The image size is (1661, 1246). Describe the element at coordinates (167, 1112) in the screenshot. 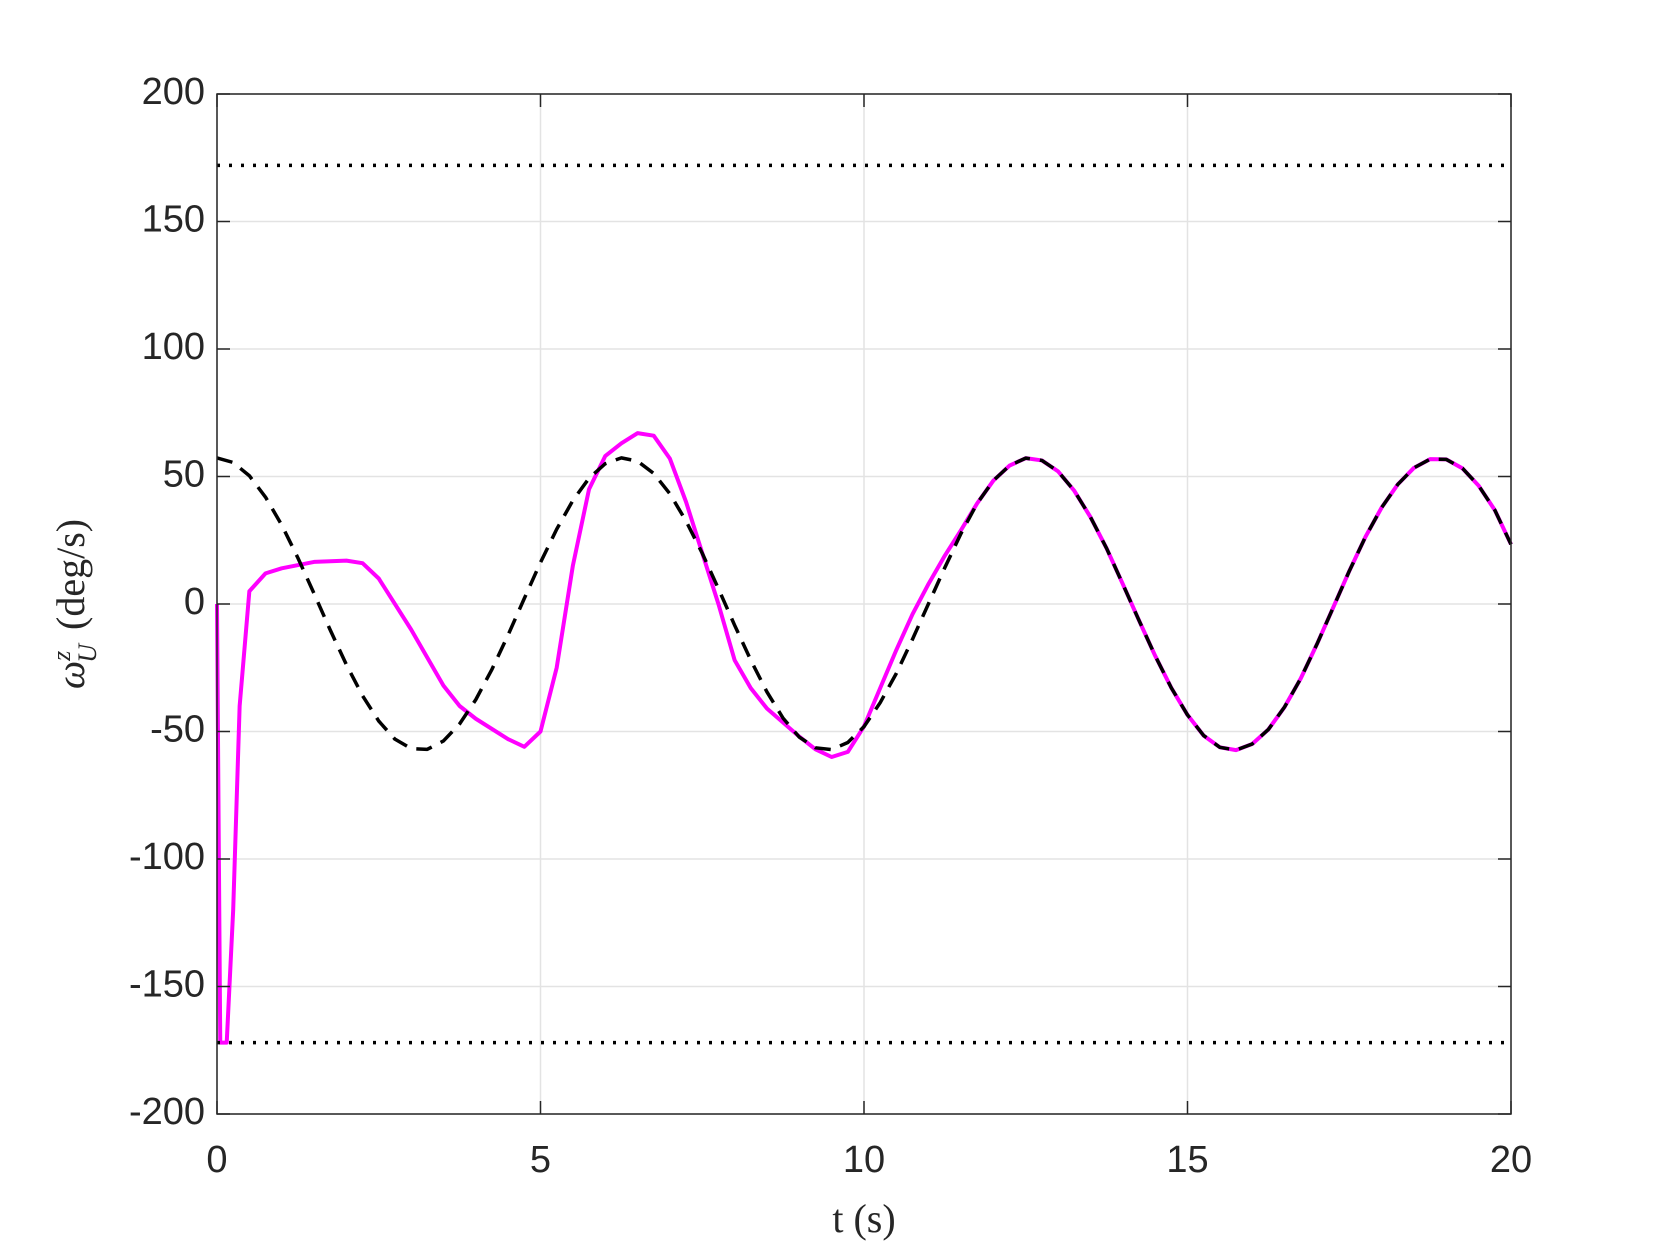

I see `y-tick-label: -200` at that location.